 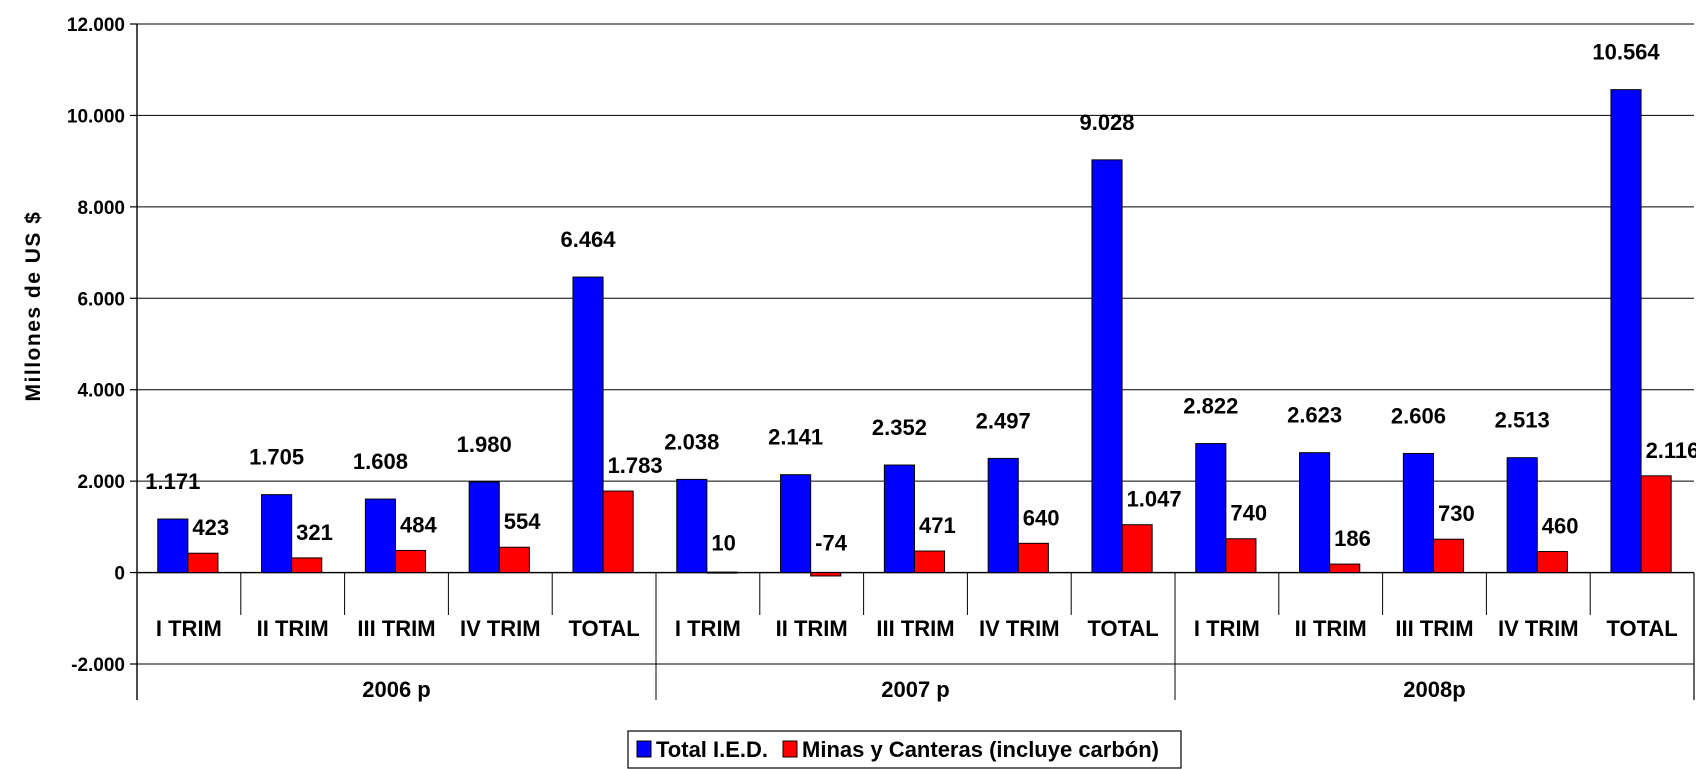 What do you see at coordinates (1522, 420) in the screenshot?
I see `data-label-total-ied: 2.513` at bounding box center [1522, 420].